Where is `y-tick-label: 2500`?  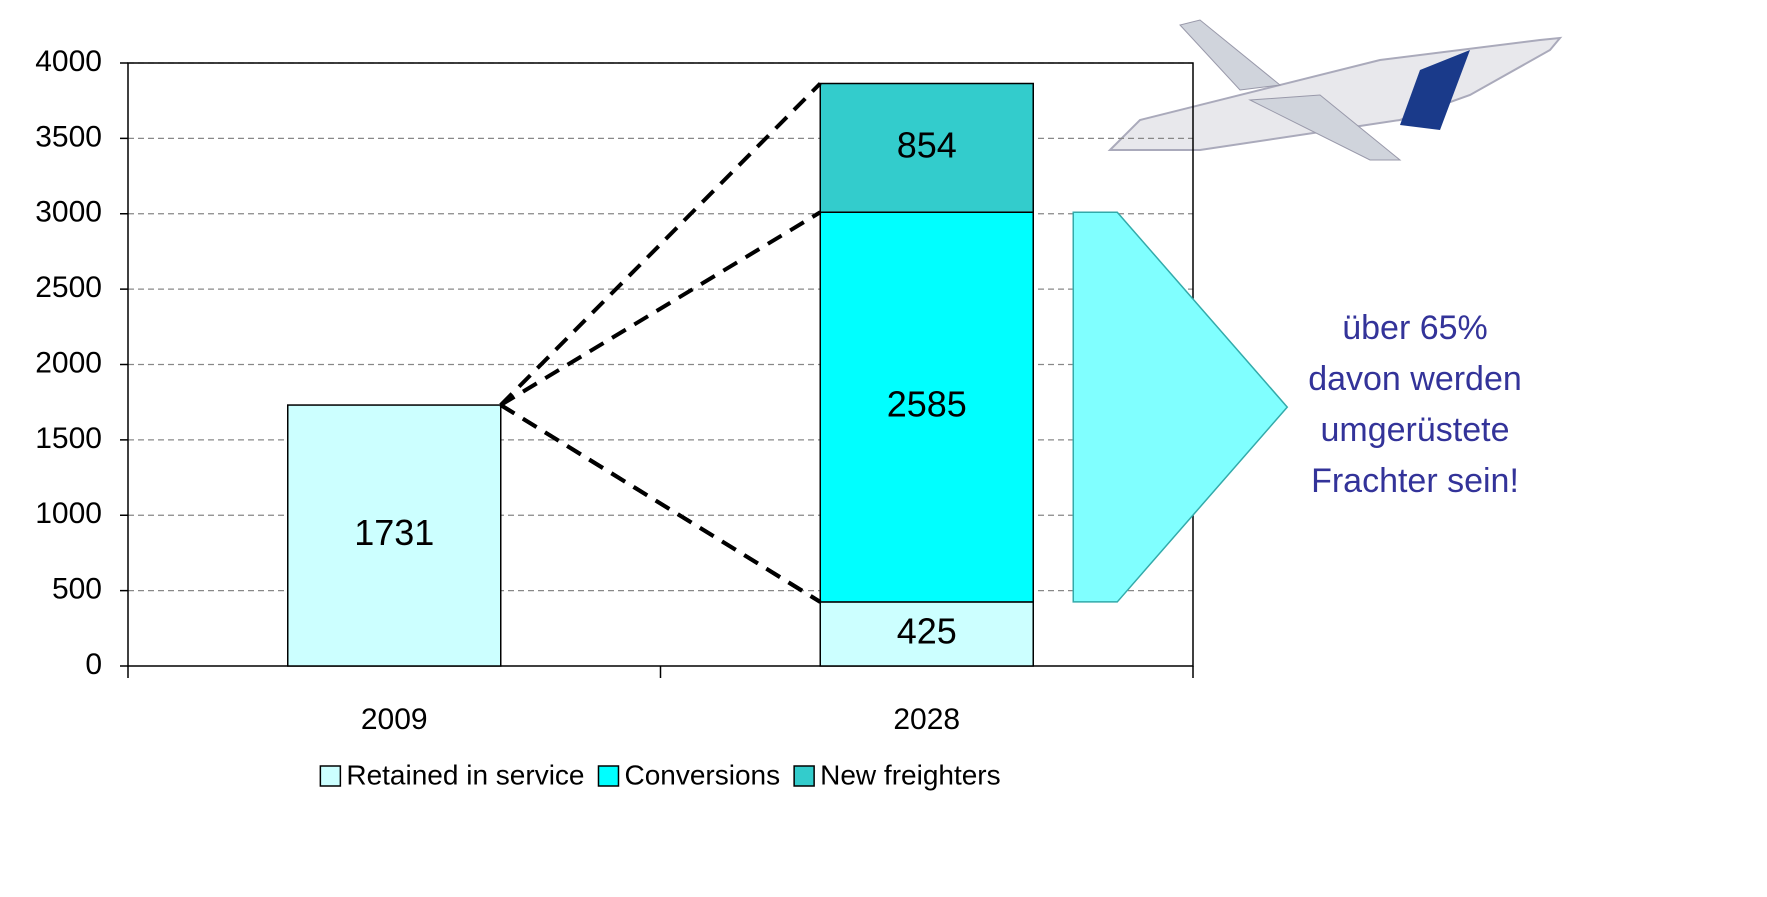 y-tick-label: 2500 is located at coordinates (68, 287).